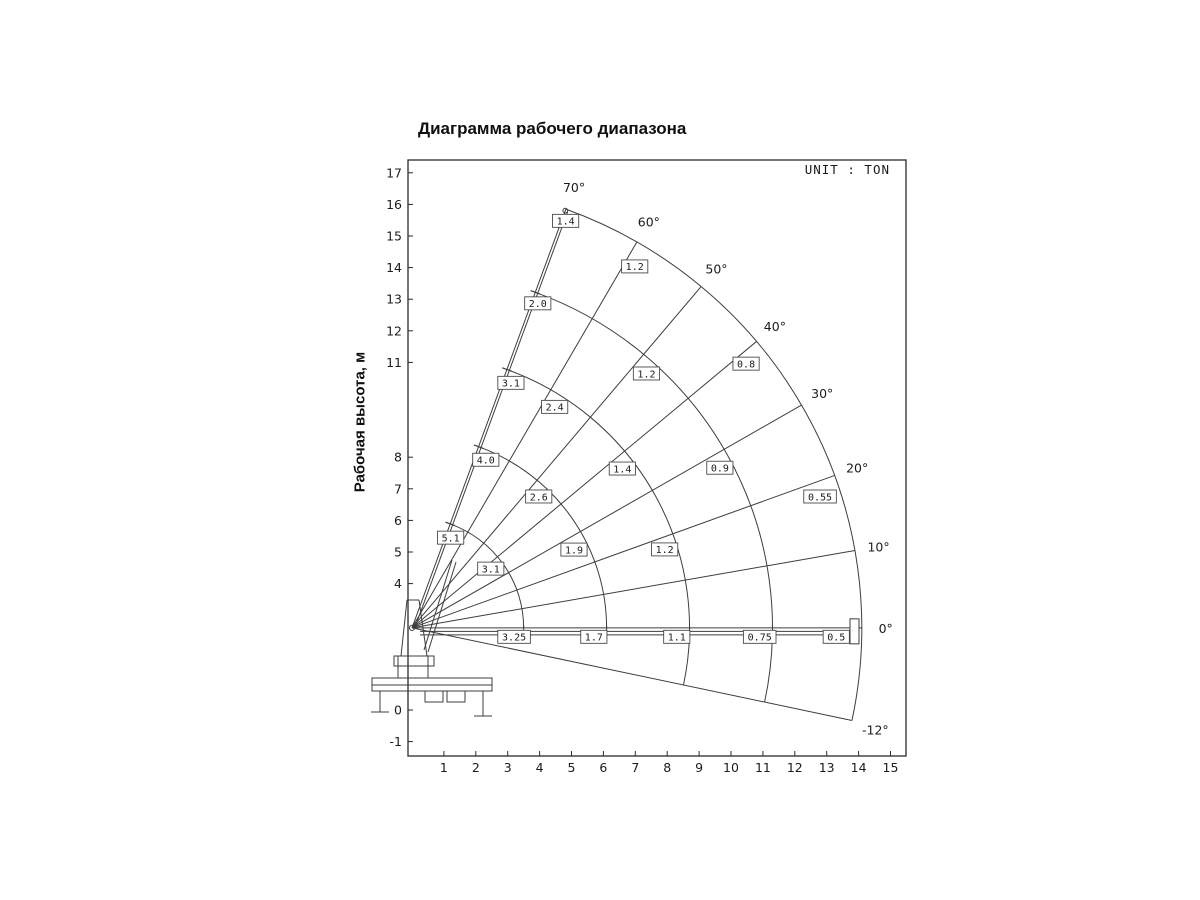 The height and width of the screenshot is (900, 1200). I want to click on boom-angle-label: 60°, so click(649, 221).